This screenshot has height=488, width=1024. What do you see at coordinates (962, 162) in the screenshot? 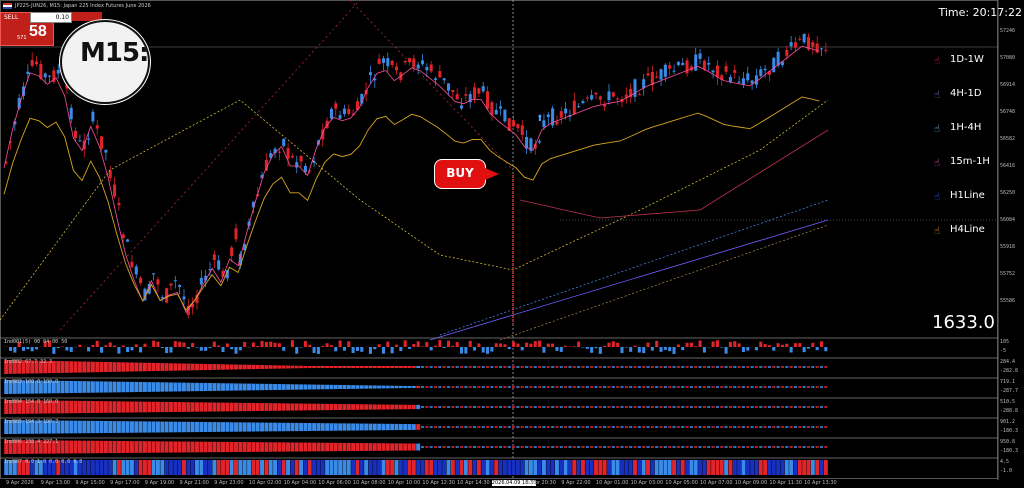
I see `timeframe-item-15m-1h: ☝ 15m-1H` at bounding box center [962, 162].